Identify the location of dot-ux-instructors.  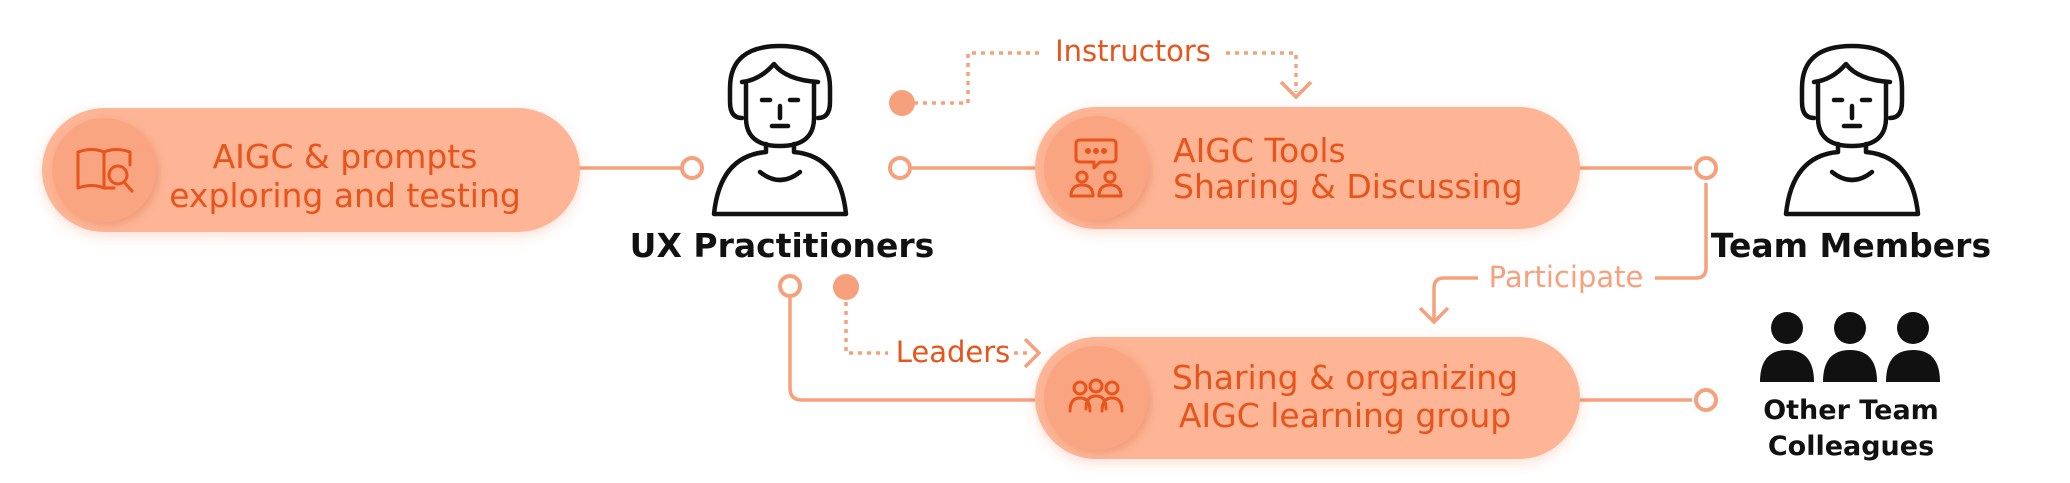
(902, 103).